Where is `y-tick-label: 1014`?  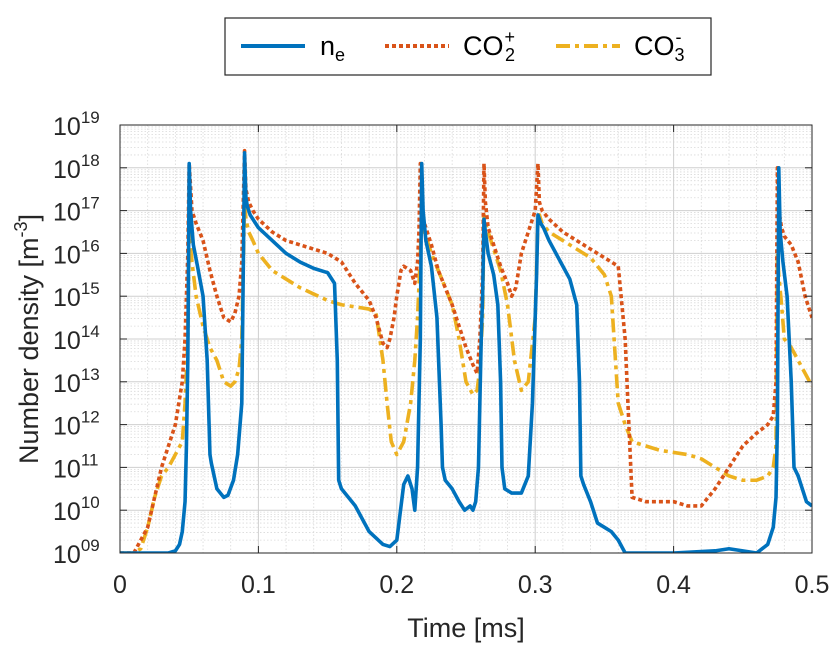
y-tick-label: 1014 is located at coordinates (76, 338).